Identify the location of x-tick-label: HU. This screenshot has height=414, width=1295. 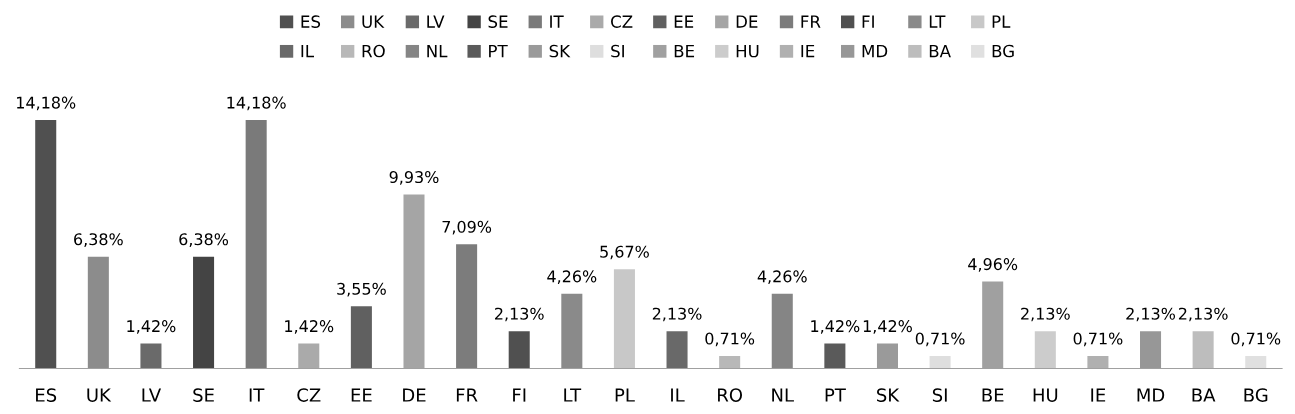
(1045, 395).